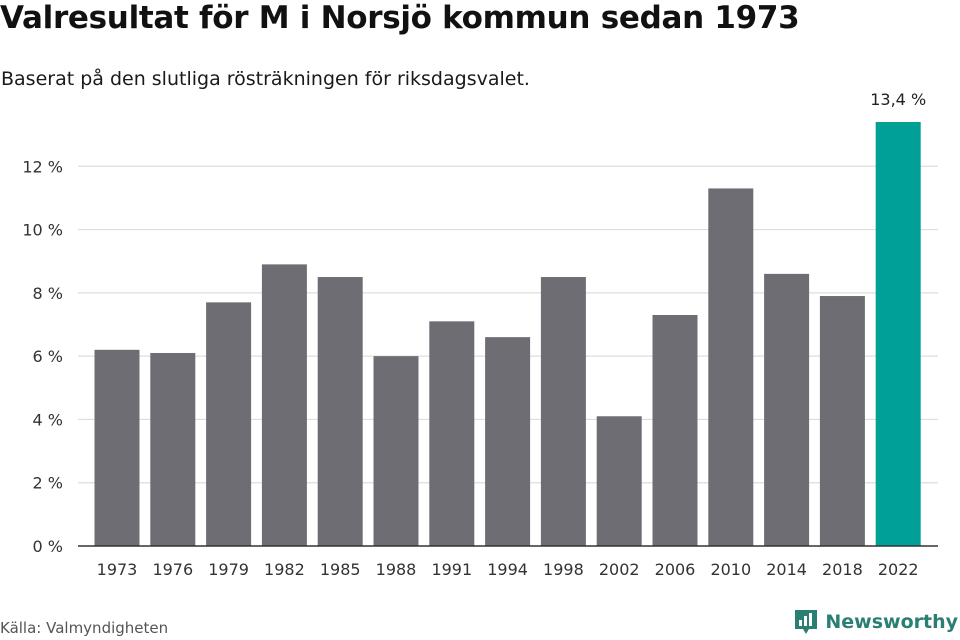 This screenshot has width=960, height=640. I want to click on x-tick-label: 2018, so click(842, 569).